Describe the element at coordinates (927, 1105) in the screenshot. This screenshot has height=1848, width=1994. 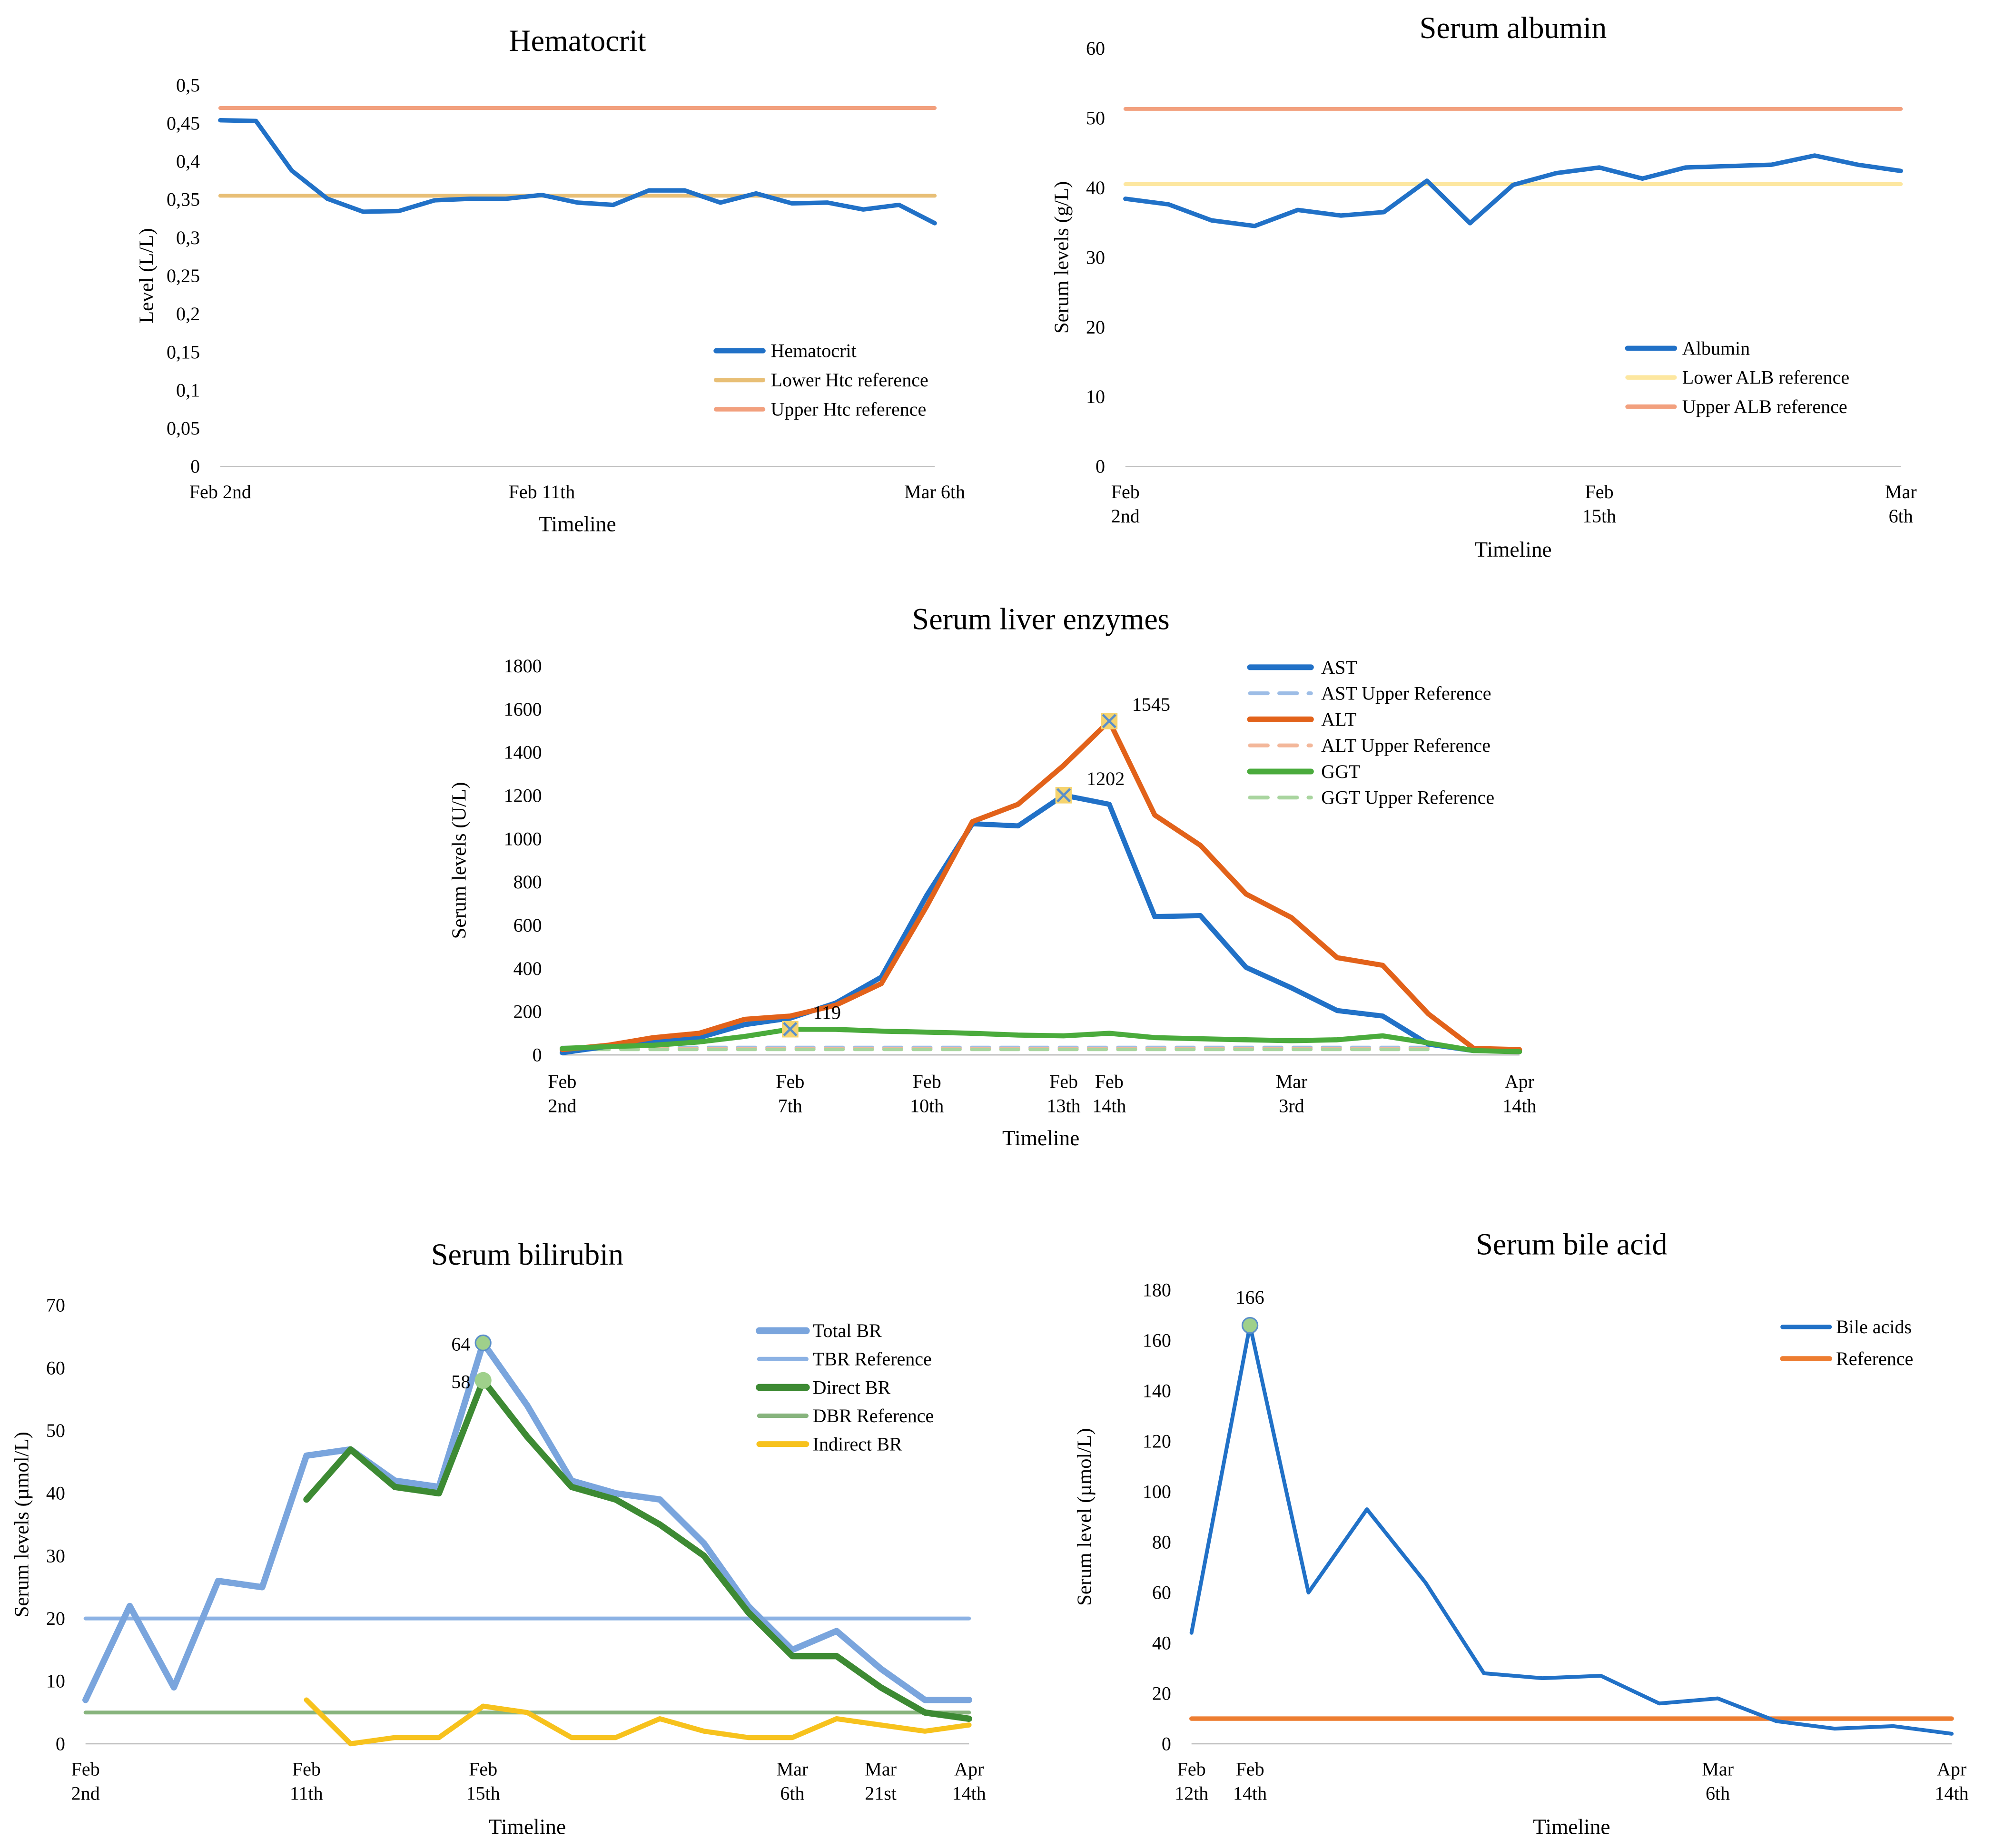
I see `x-tick-line: 10th` at that location.